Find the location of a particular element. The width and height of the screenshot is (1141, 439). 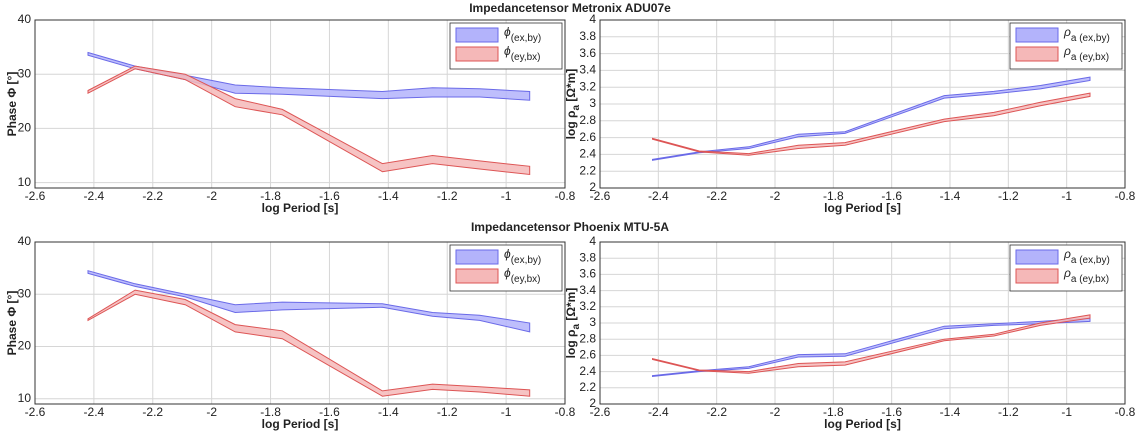

legend-label: ϕ(ey,bx) is located at coordinates (522, 53).